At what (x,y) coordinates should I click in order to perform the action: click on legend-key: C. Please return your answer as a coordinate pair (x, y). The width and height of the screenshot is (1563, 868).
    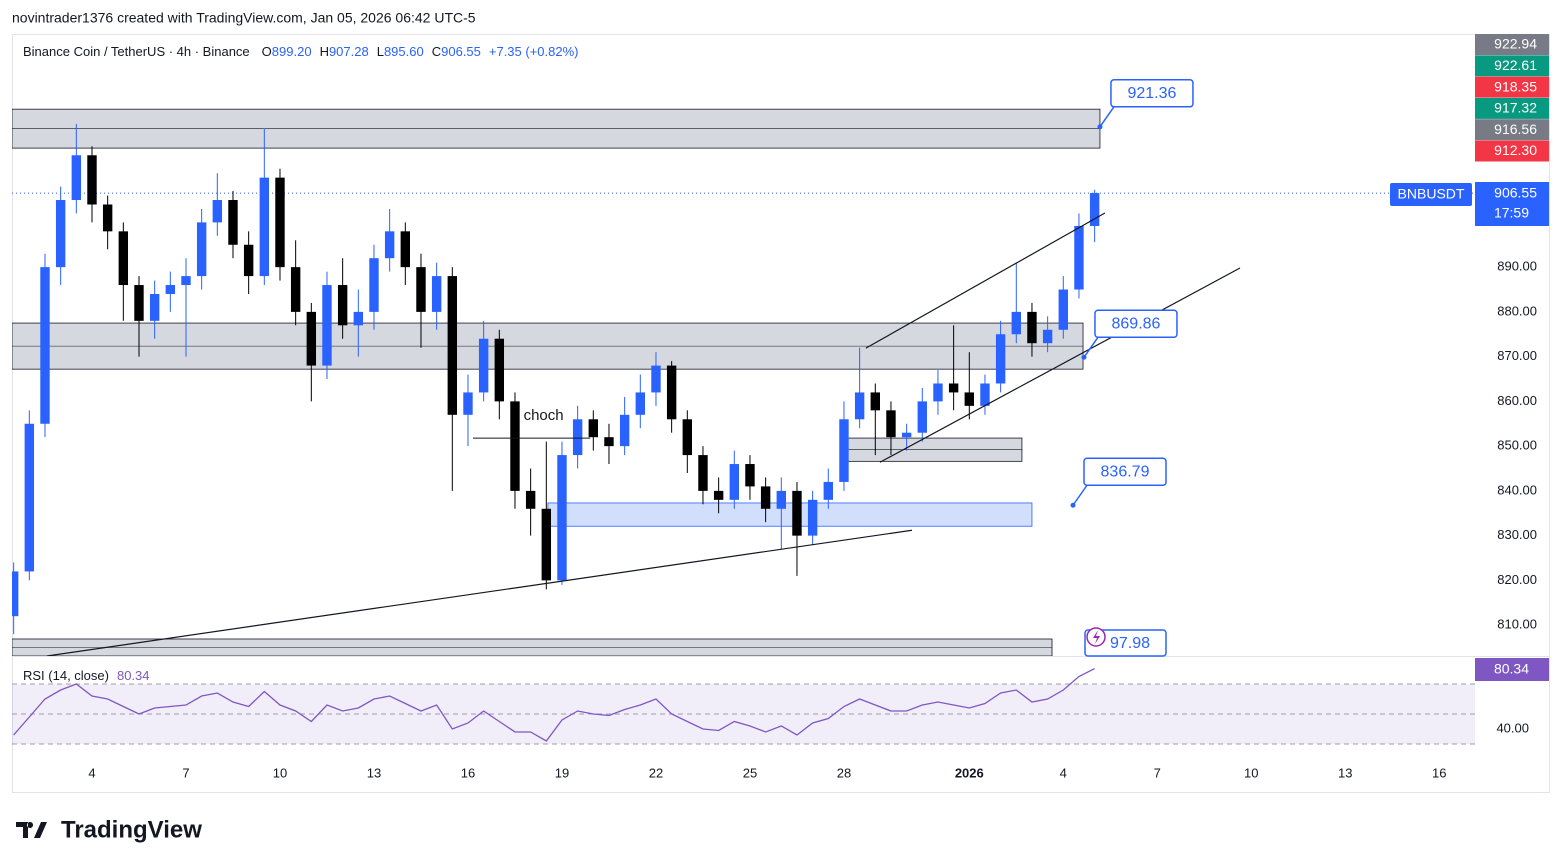
    Looking at the image, I should click on (436, 51).